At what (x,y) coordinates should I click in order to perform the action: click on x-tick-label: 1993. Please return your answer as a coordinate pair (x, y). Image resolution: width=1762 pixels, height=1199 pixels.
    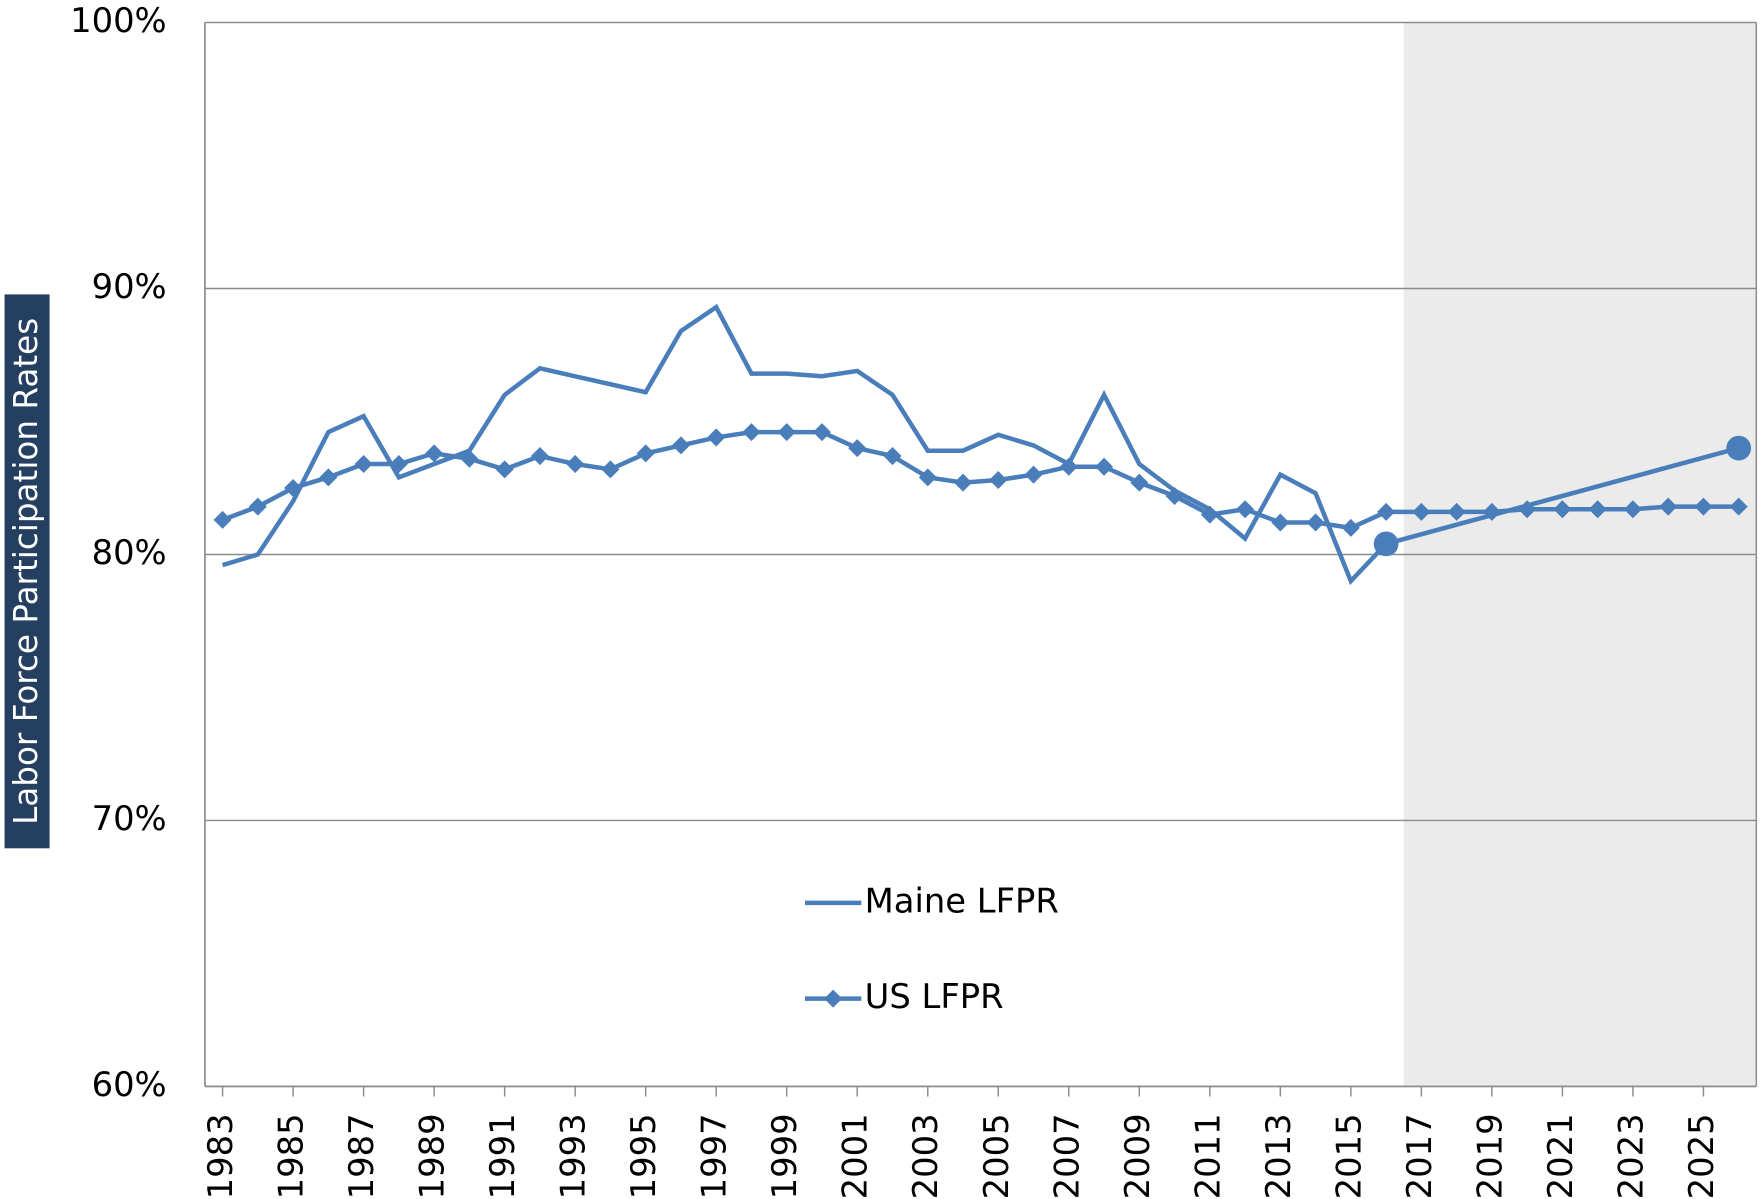
    Looking at the image, I should click on (573, 1156).